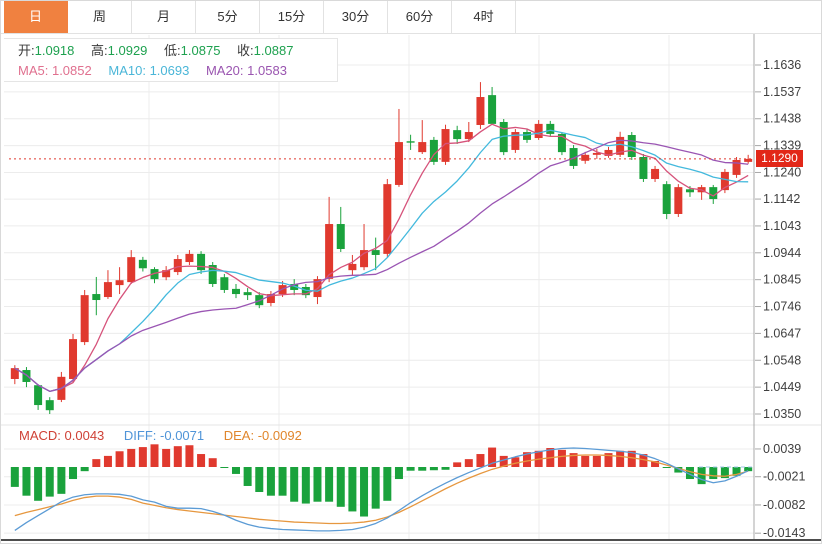  What do you see at coordinates (177, 51) in the screenshot?
I see `ohlc-row: 开:1.0918 高:1.0929 低:1.0875 收:1.0887` at bounding box center [177, 51].